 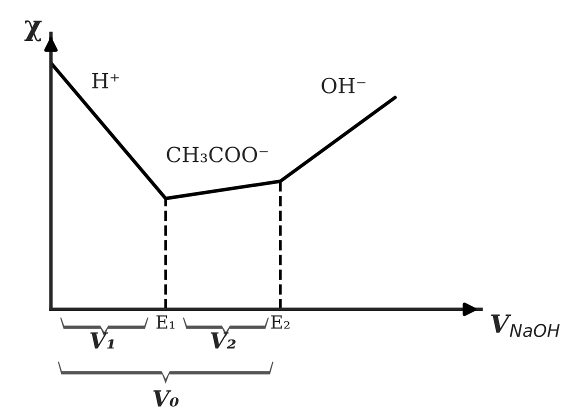 What do you see at coordinates (33, 31) in the screenshot?
I see `y-axis-title: χ` at bounding box center [33, 31].